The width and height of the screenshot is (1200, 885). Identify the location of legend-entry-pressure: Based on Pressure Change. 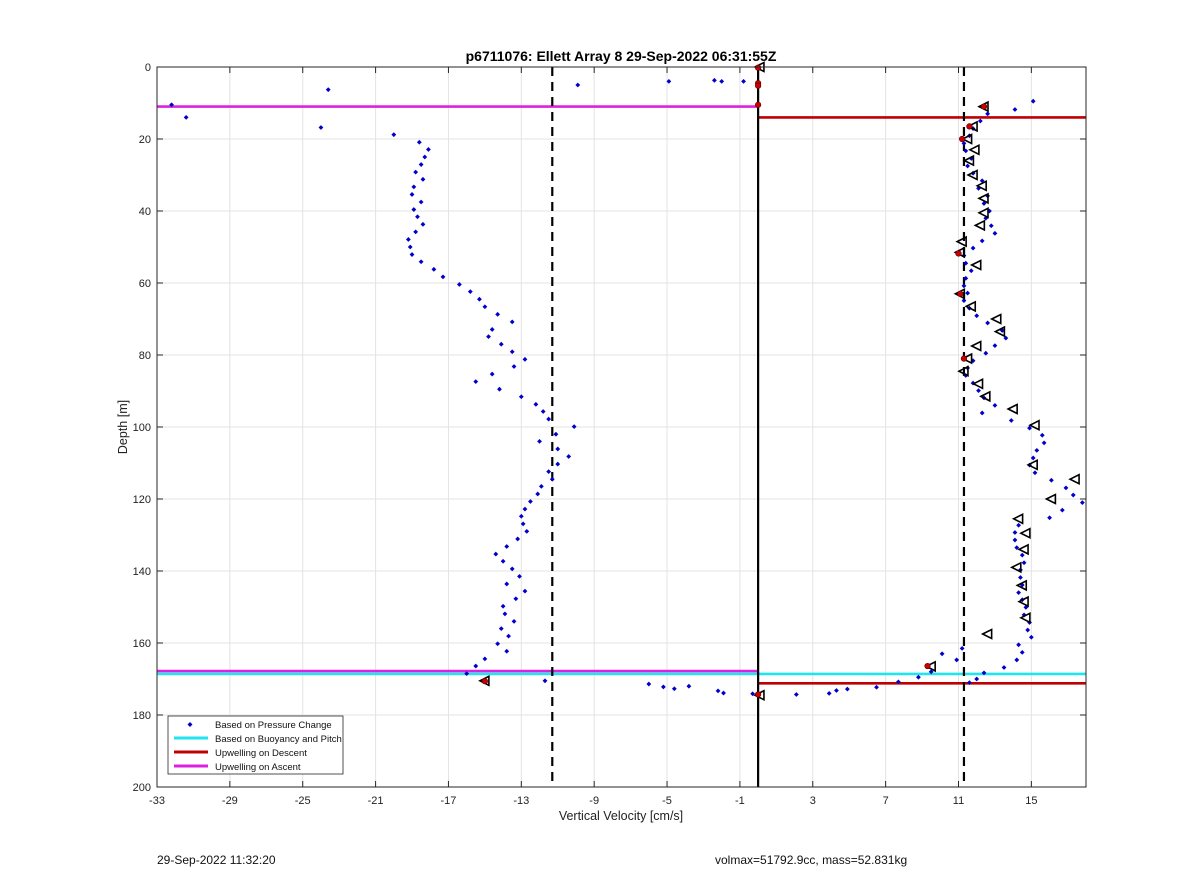
(259, 725).